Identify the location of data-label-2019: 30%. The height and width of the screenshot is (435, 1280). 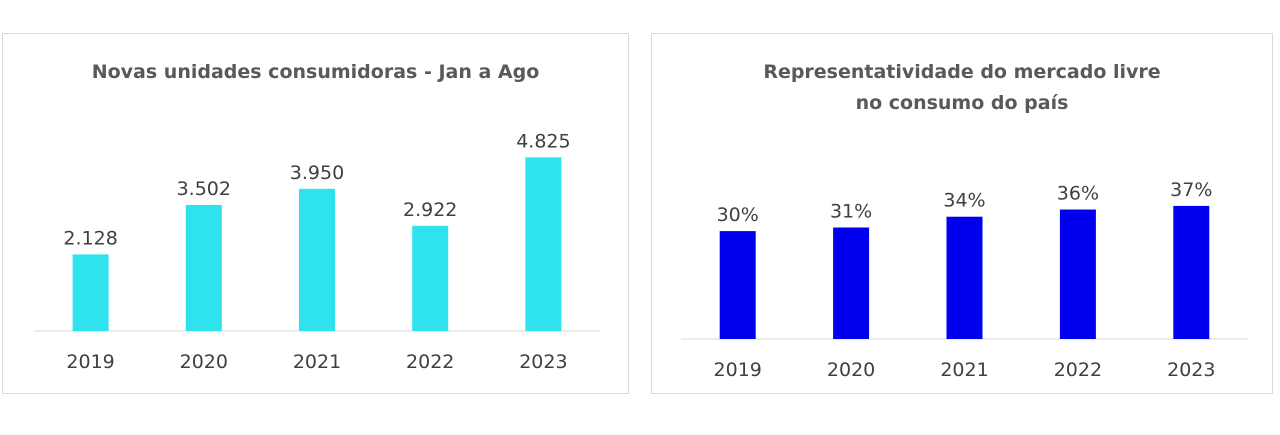
(738, 215).